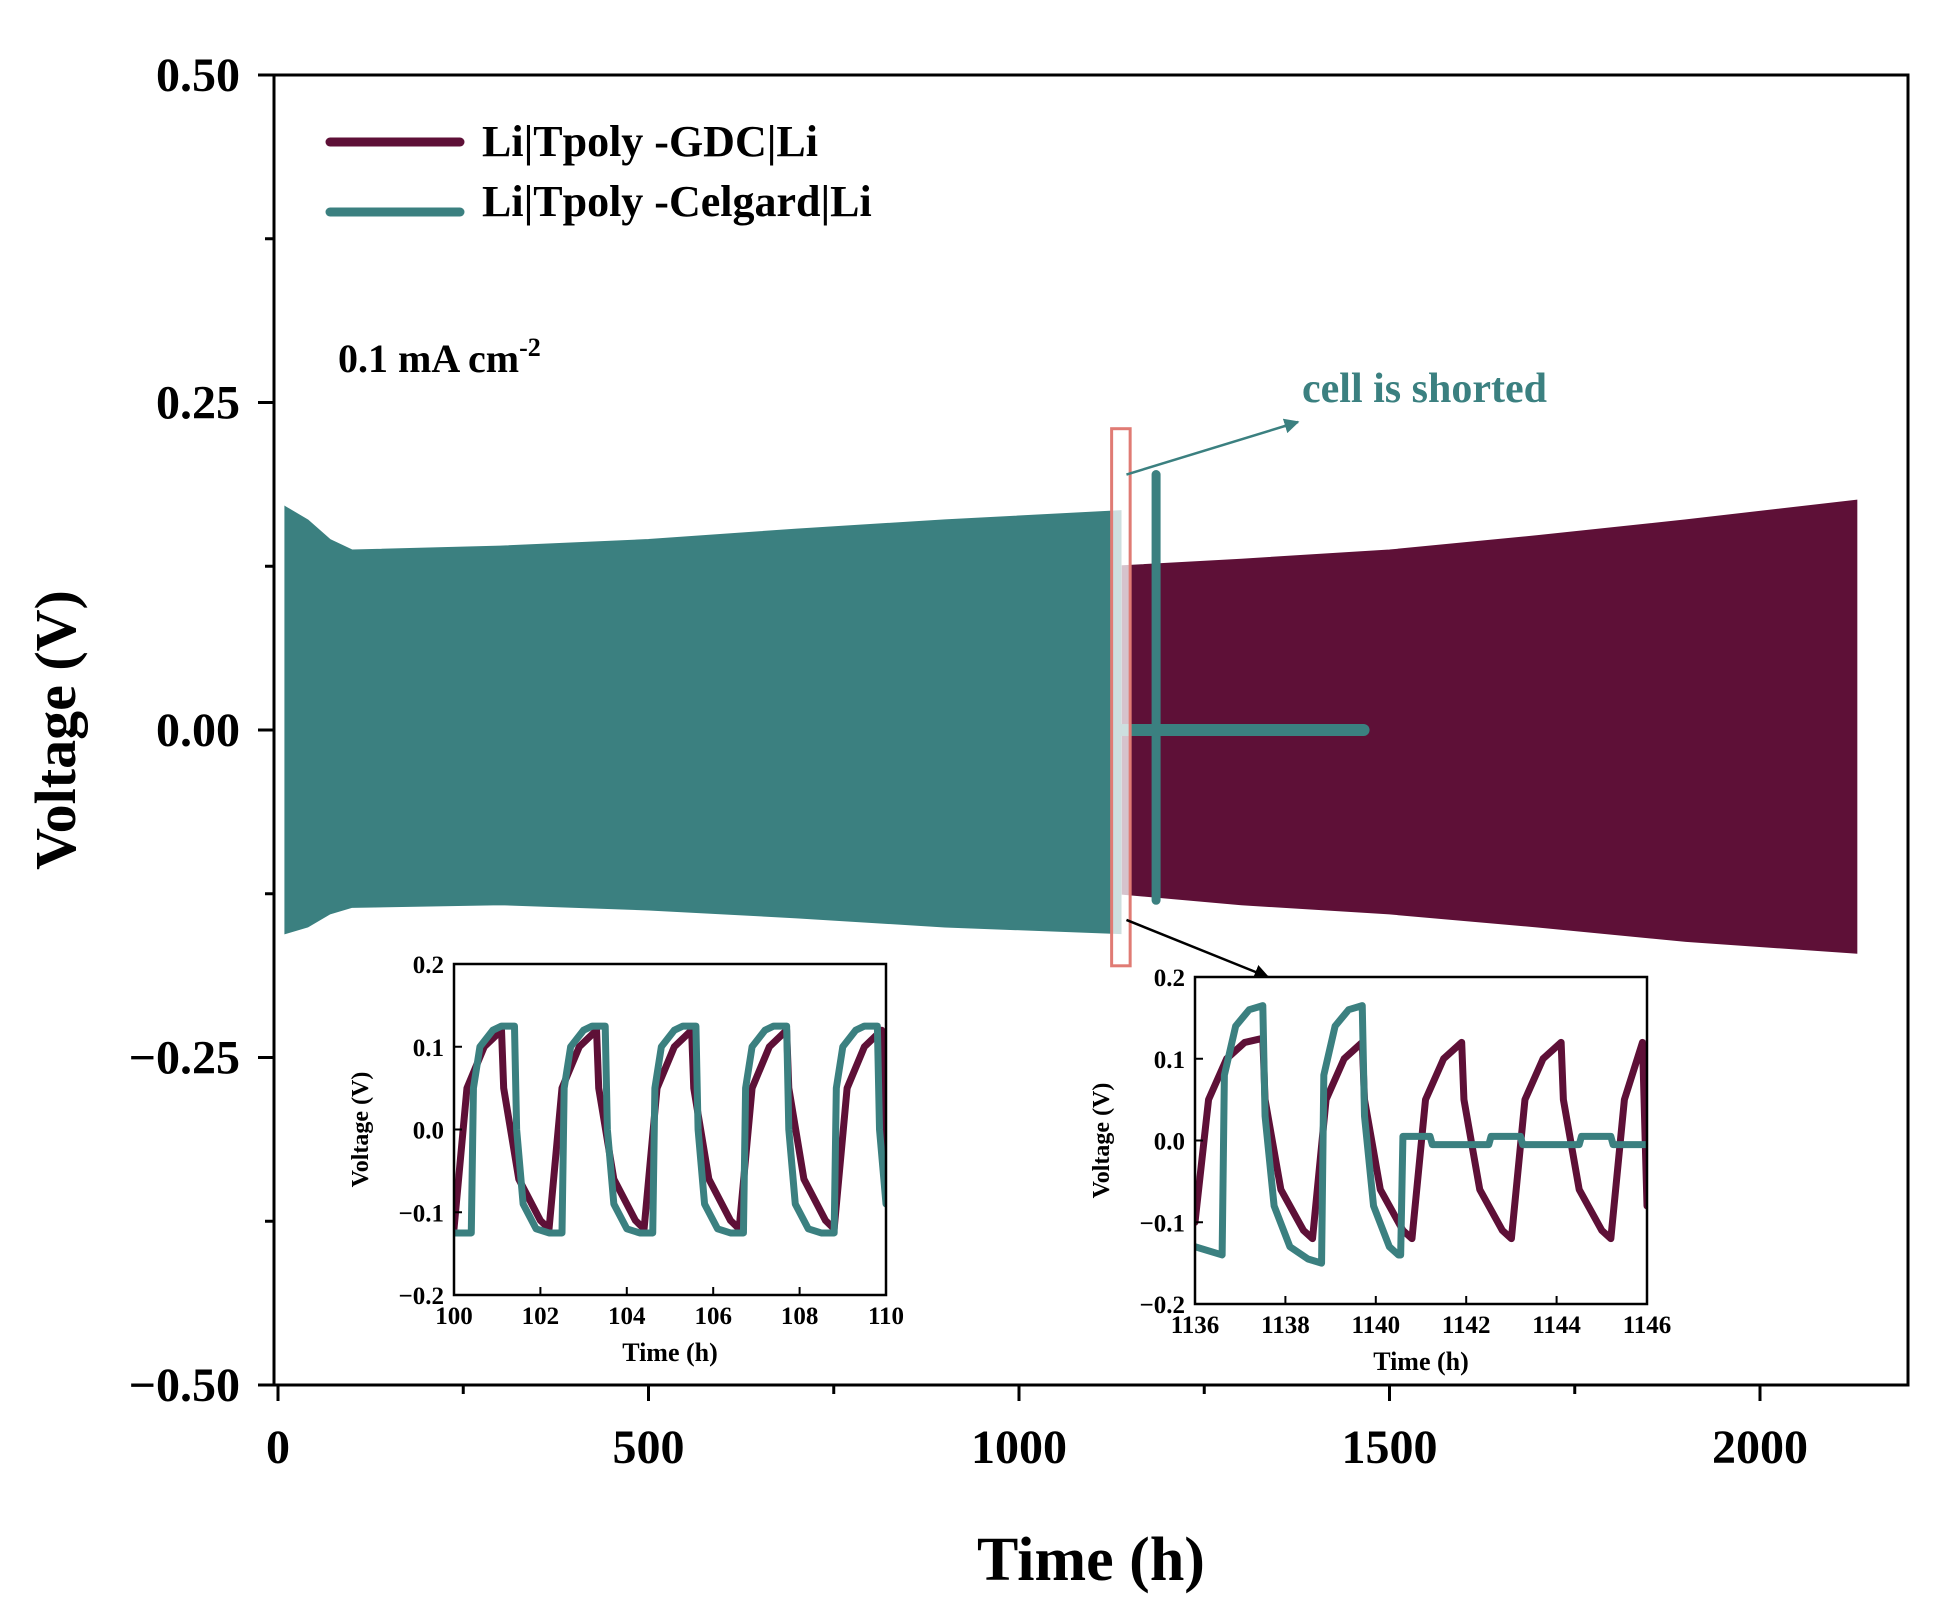 Image resolution: width=1948 pixels, height=1602 pixels. I want to click on shorted-arrow, so click(1213, 447).